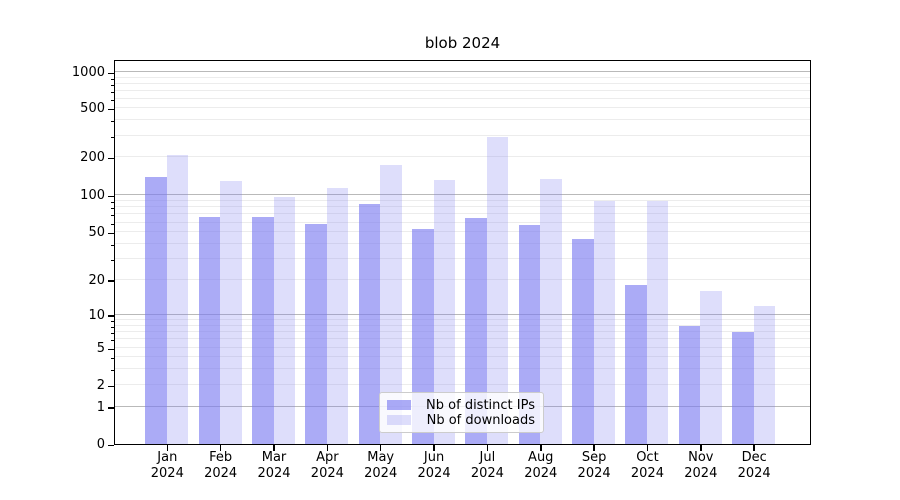 The width and height of the screenshot is (900, 500). What do you see at coordinates (100, 386) in the screenshot?
I see `y-tick-label: 2` at bounding box center [100, 386].